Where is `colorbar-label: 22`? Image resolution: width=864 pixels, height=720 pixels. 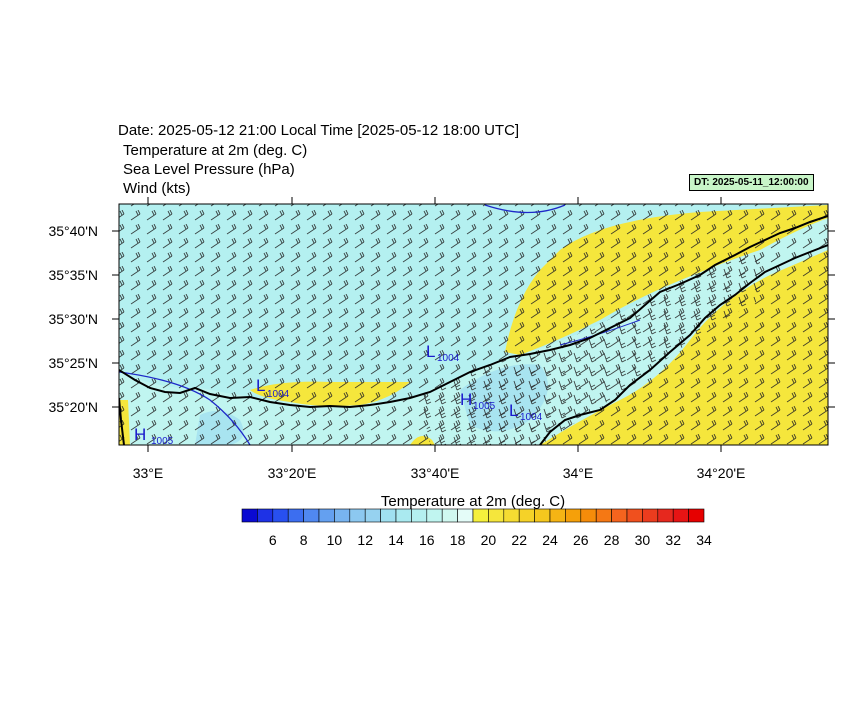 colorbar-label: 22 is located at coordinates (519, 540).